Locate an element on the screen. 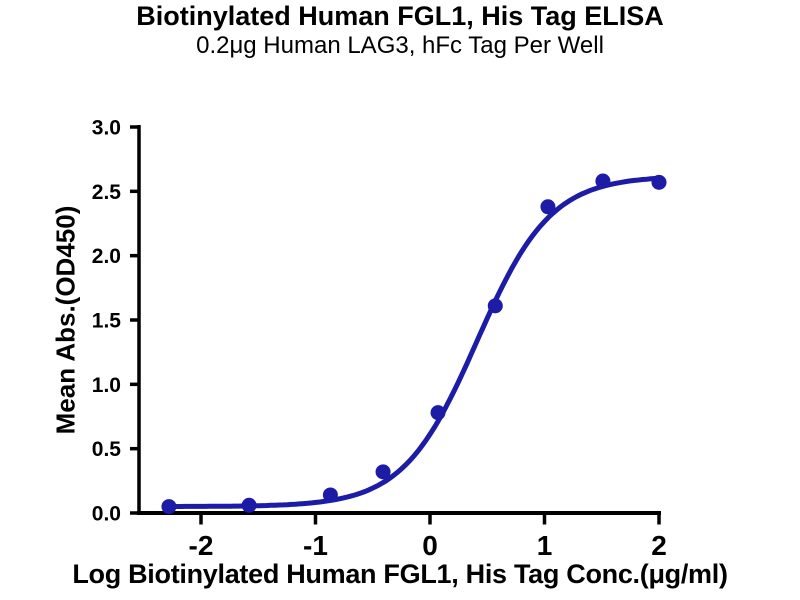 This screenshot has width=800, height=600. x-tick-label: -2 is located at coordinates (201, 545).